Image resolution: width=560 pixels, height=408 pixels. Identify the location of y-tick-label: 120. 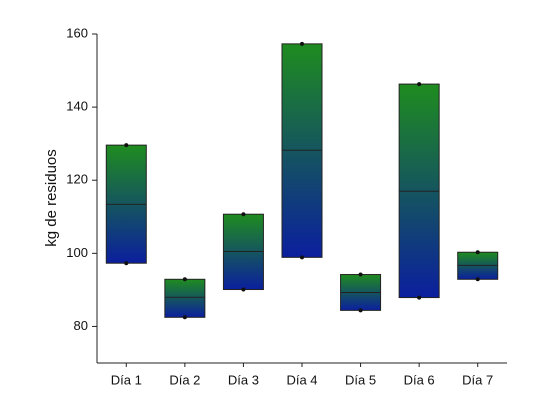
(77, 179).